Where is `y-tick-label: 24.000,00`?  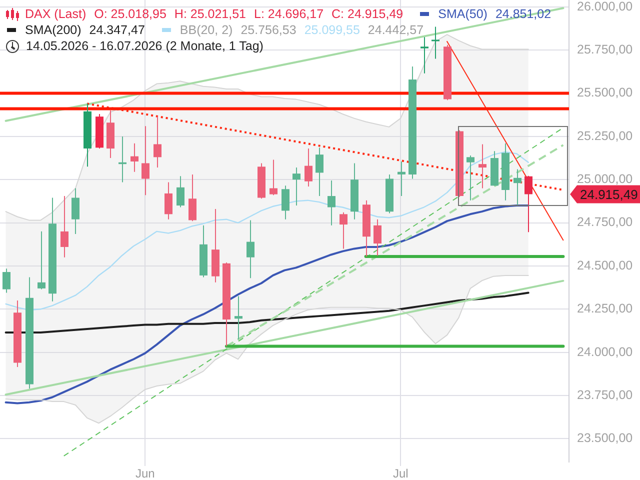
y-tick-label: 24.000,00 is located at coordinates (605, 351).